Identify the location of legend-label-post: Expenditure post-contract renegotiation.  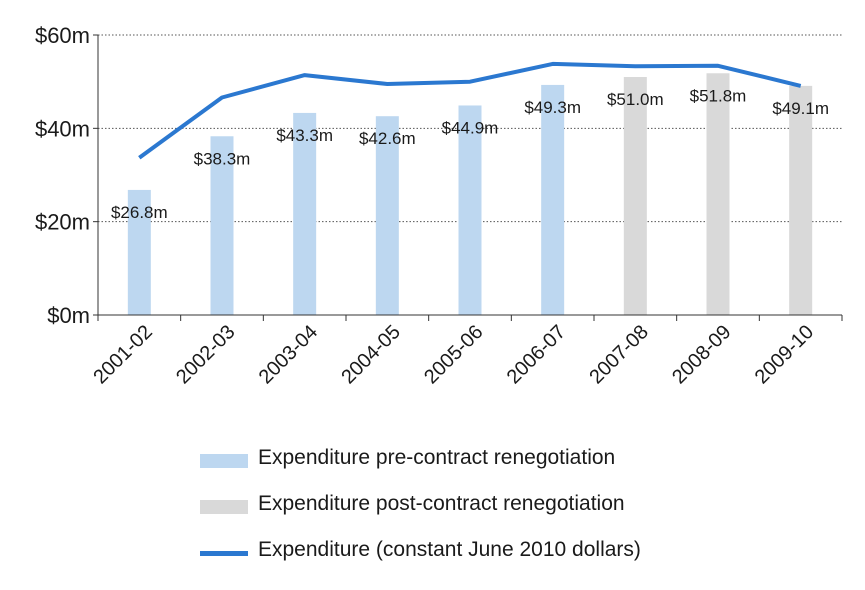
(441, 503).